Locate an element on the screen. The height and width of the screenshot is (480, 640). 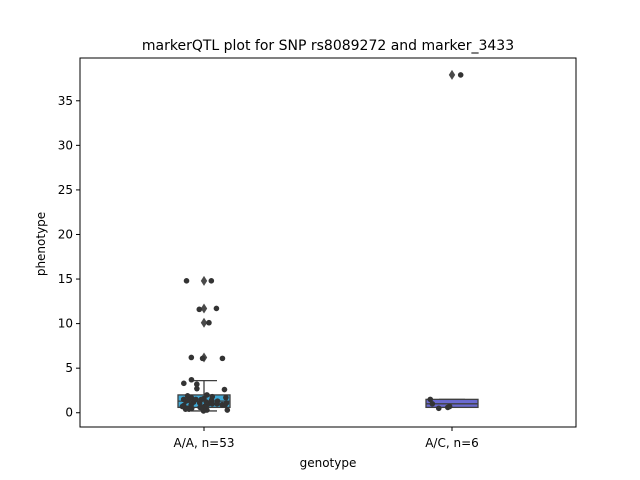
y-tick-label: 15 is located at coordinates (65, 279).